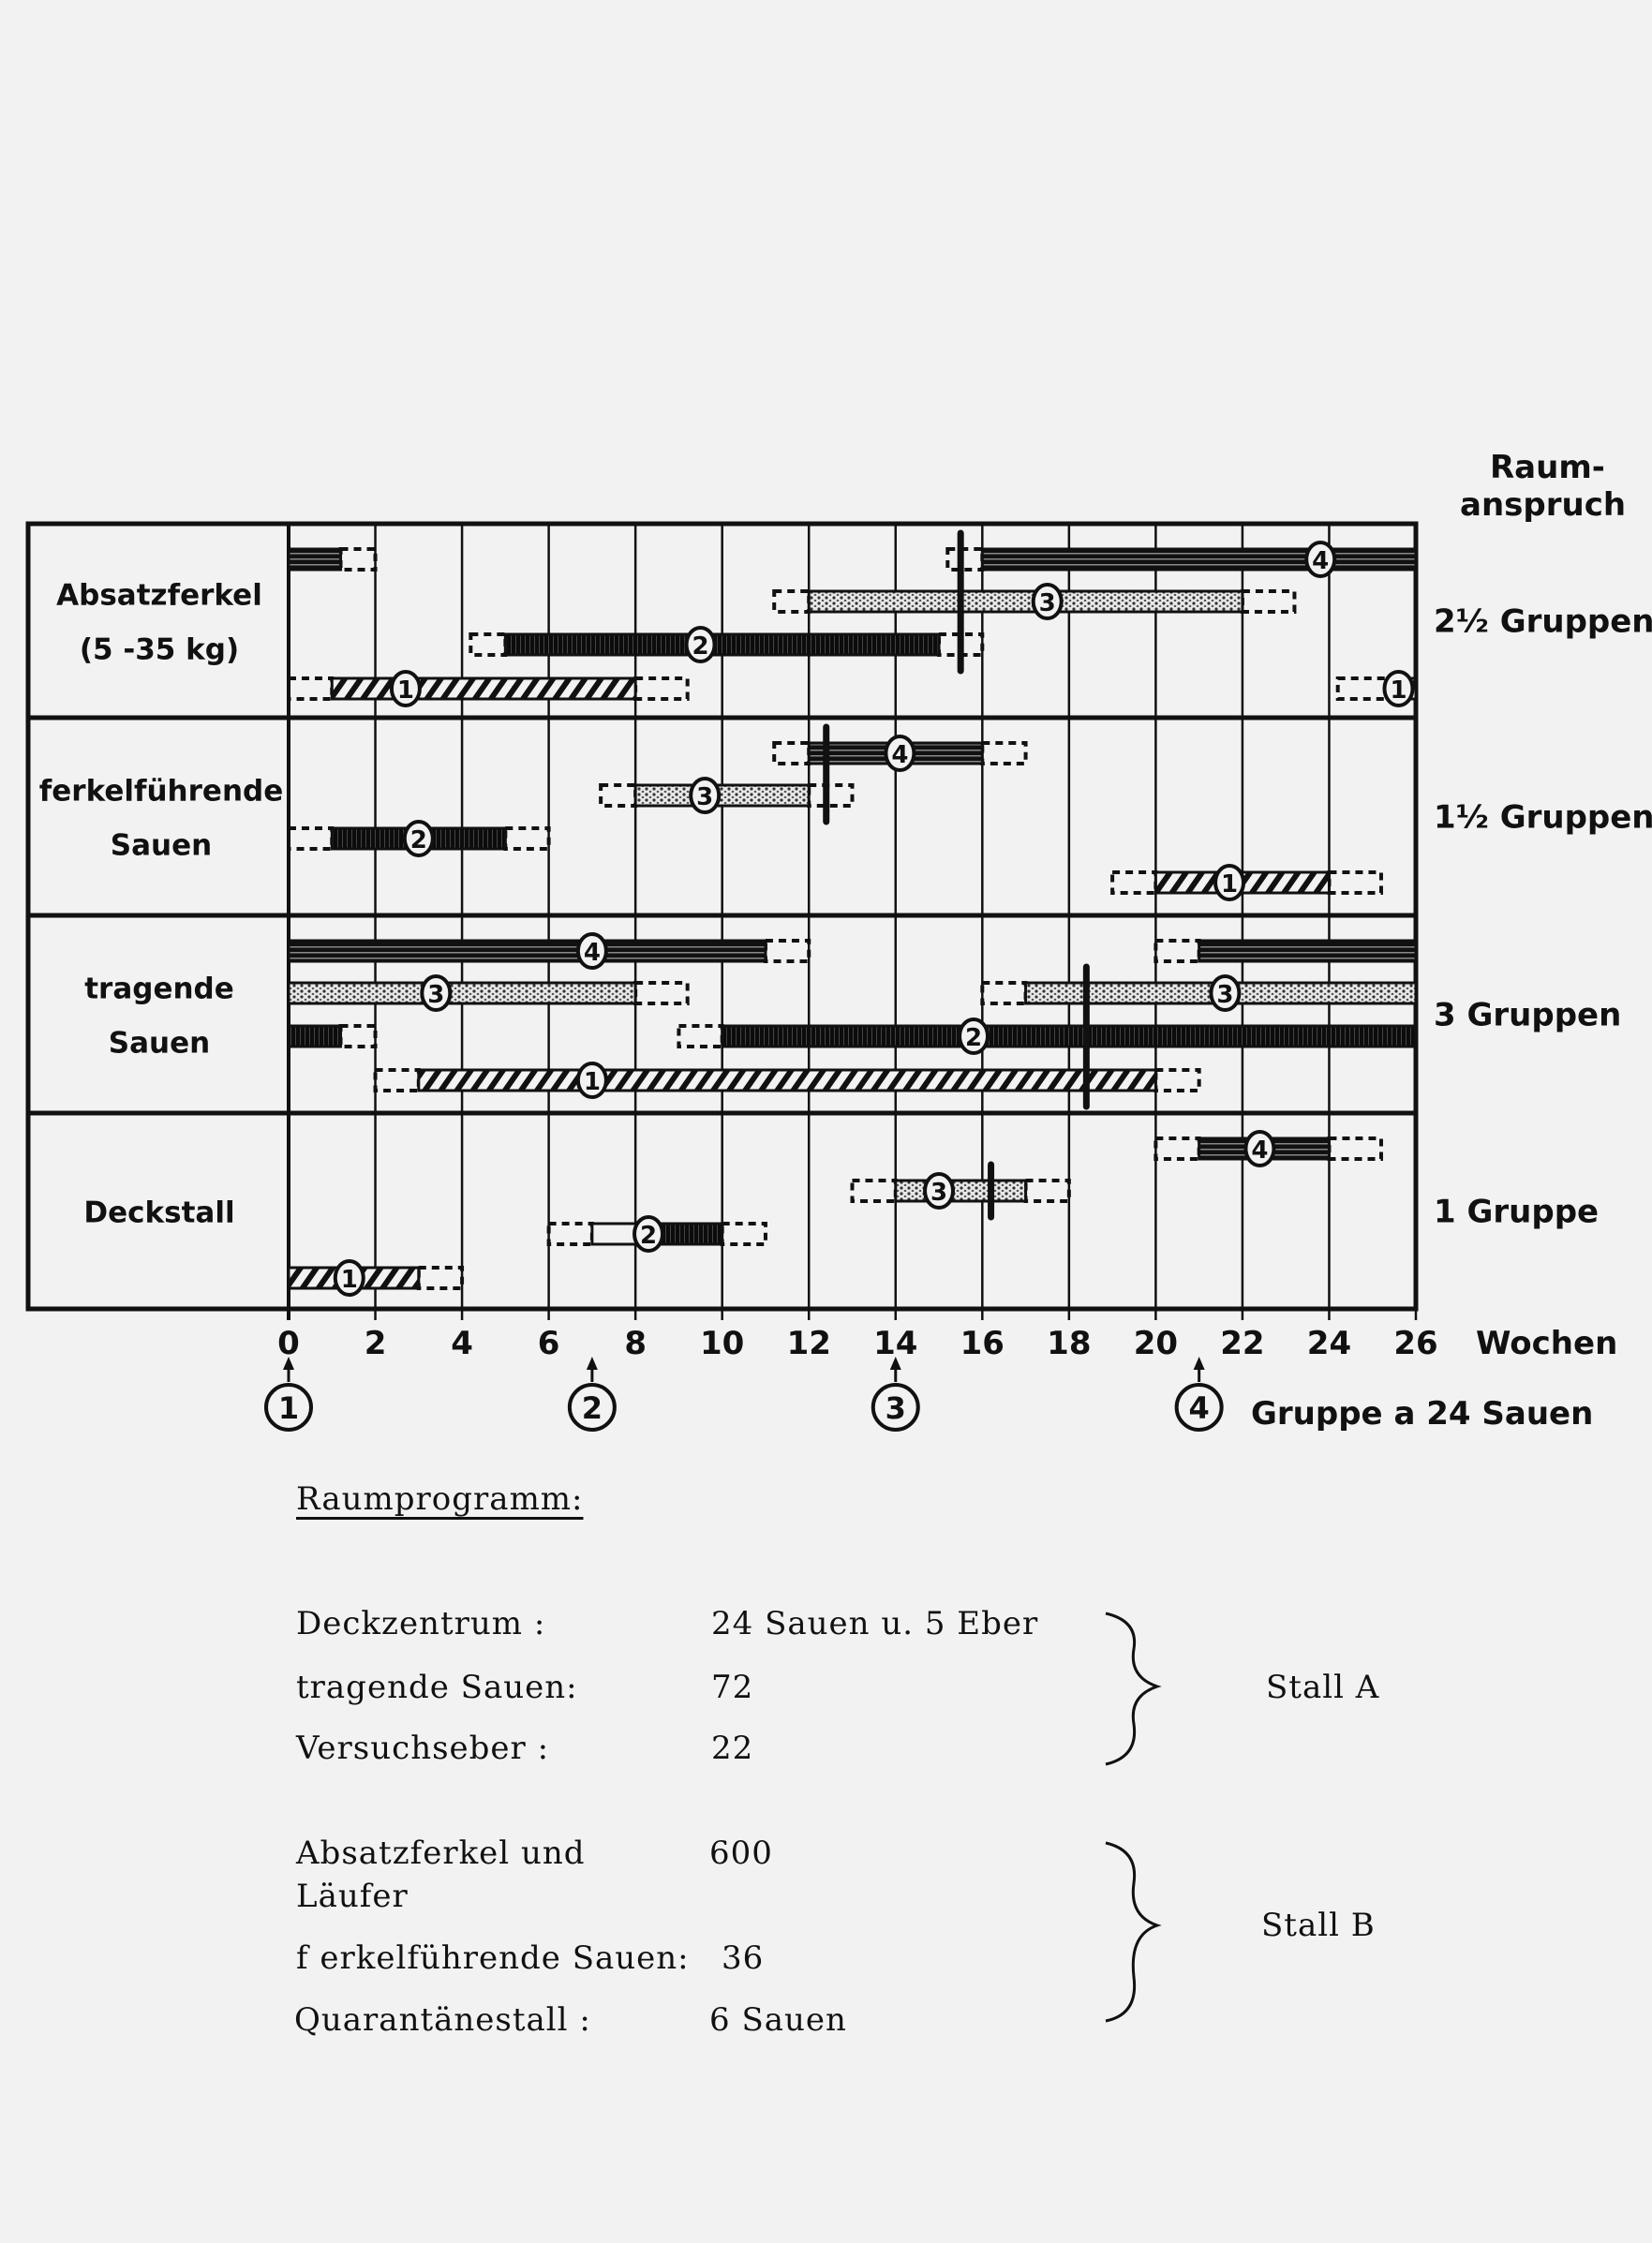 The image size is (1652, 2243). What do you see at coordinates (895, 1363) in the screenshot?
I see `arrow-head` at bounding box center [895, 1363].